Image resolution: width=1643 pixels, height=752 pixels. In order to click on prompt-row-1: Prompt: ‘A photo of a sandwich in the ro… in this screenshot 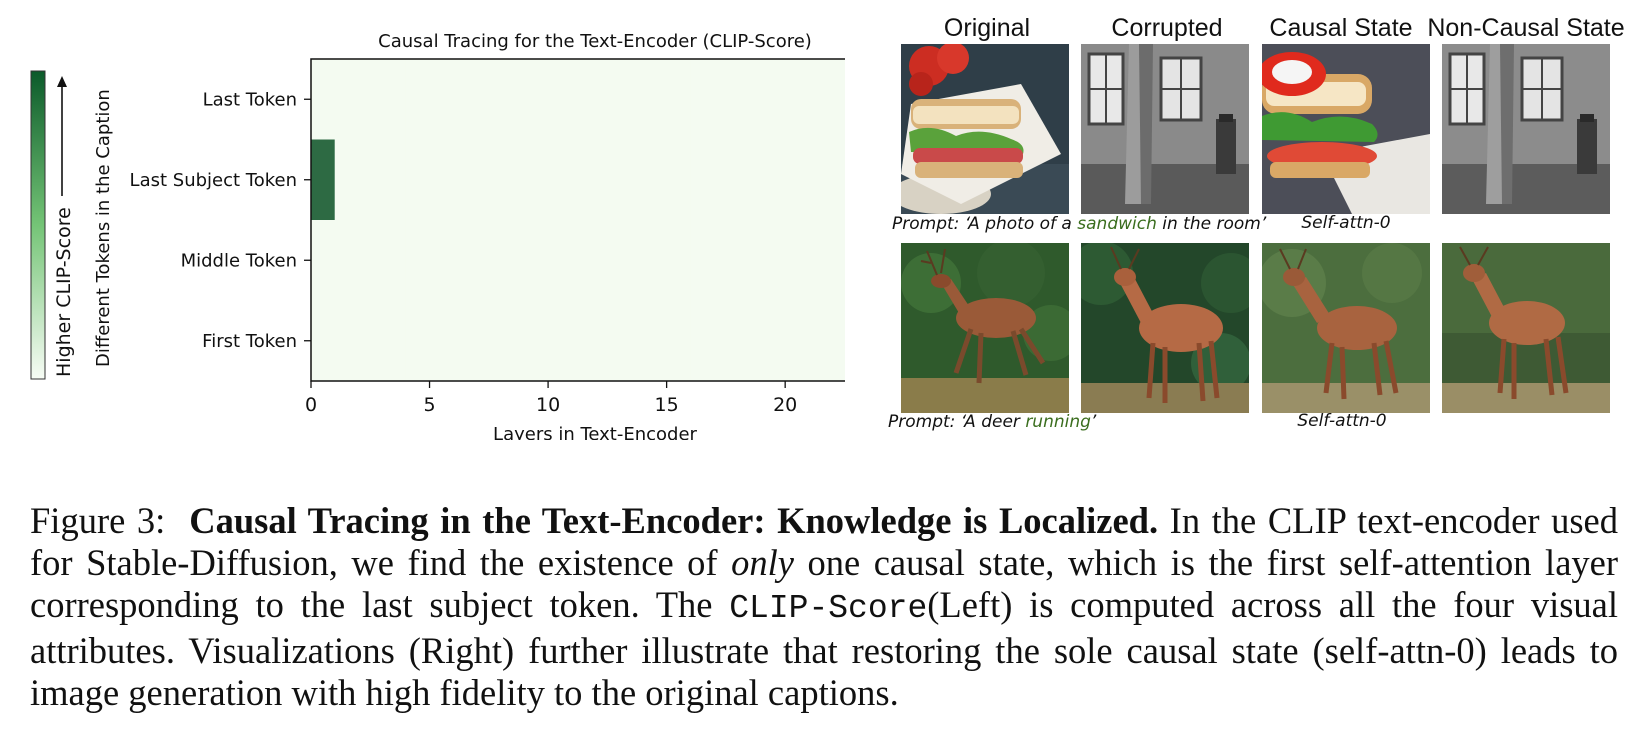, I will do `click(1079, 224)`.